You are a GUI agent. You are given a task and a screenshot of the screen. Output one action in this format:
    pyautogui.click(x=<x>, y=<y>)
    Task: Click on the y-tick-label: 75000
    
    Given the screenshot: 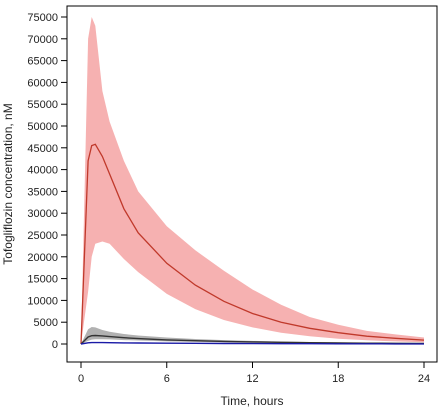 What is the action you would take?
    pyautogui.click(x=42, y=18)
    